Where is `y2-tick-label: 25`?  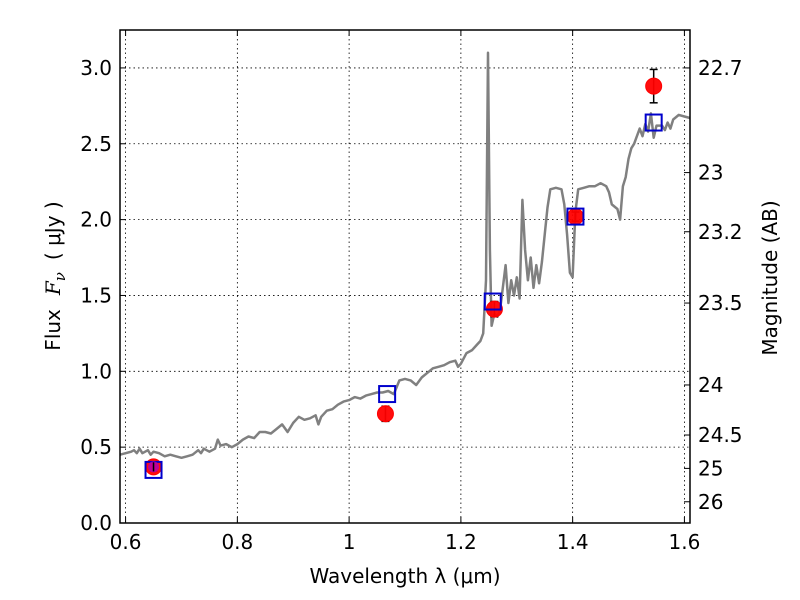 y2-tick-label: 25 is located at coordinates (710, 468).